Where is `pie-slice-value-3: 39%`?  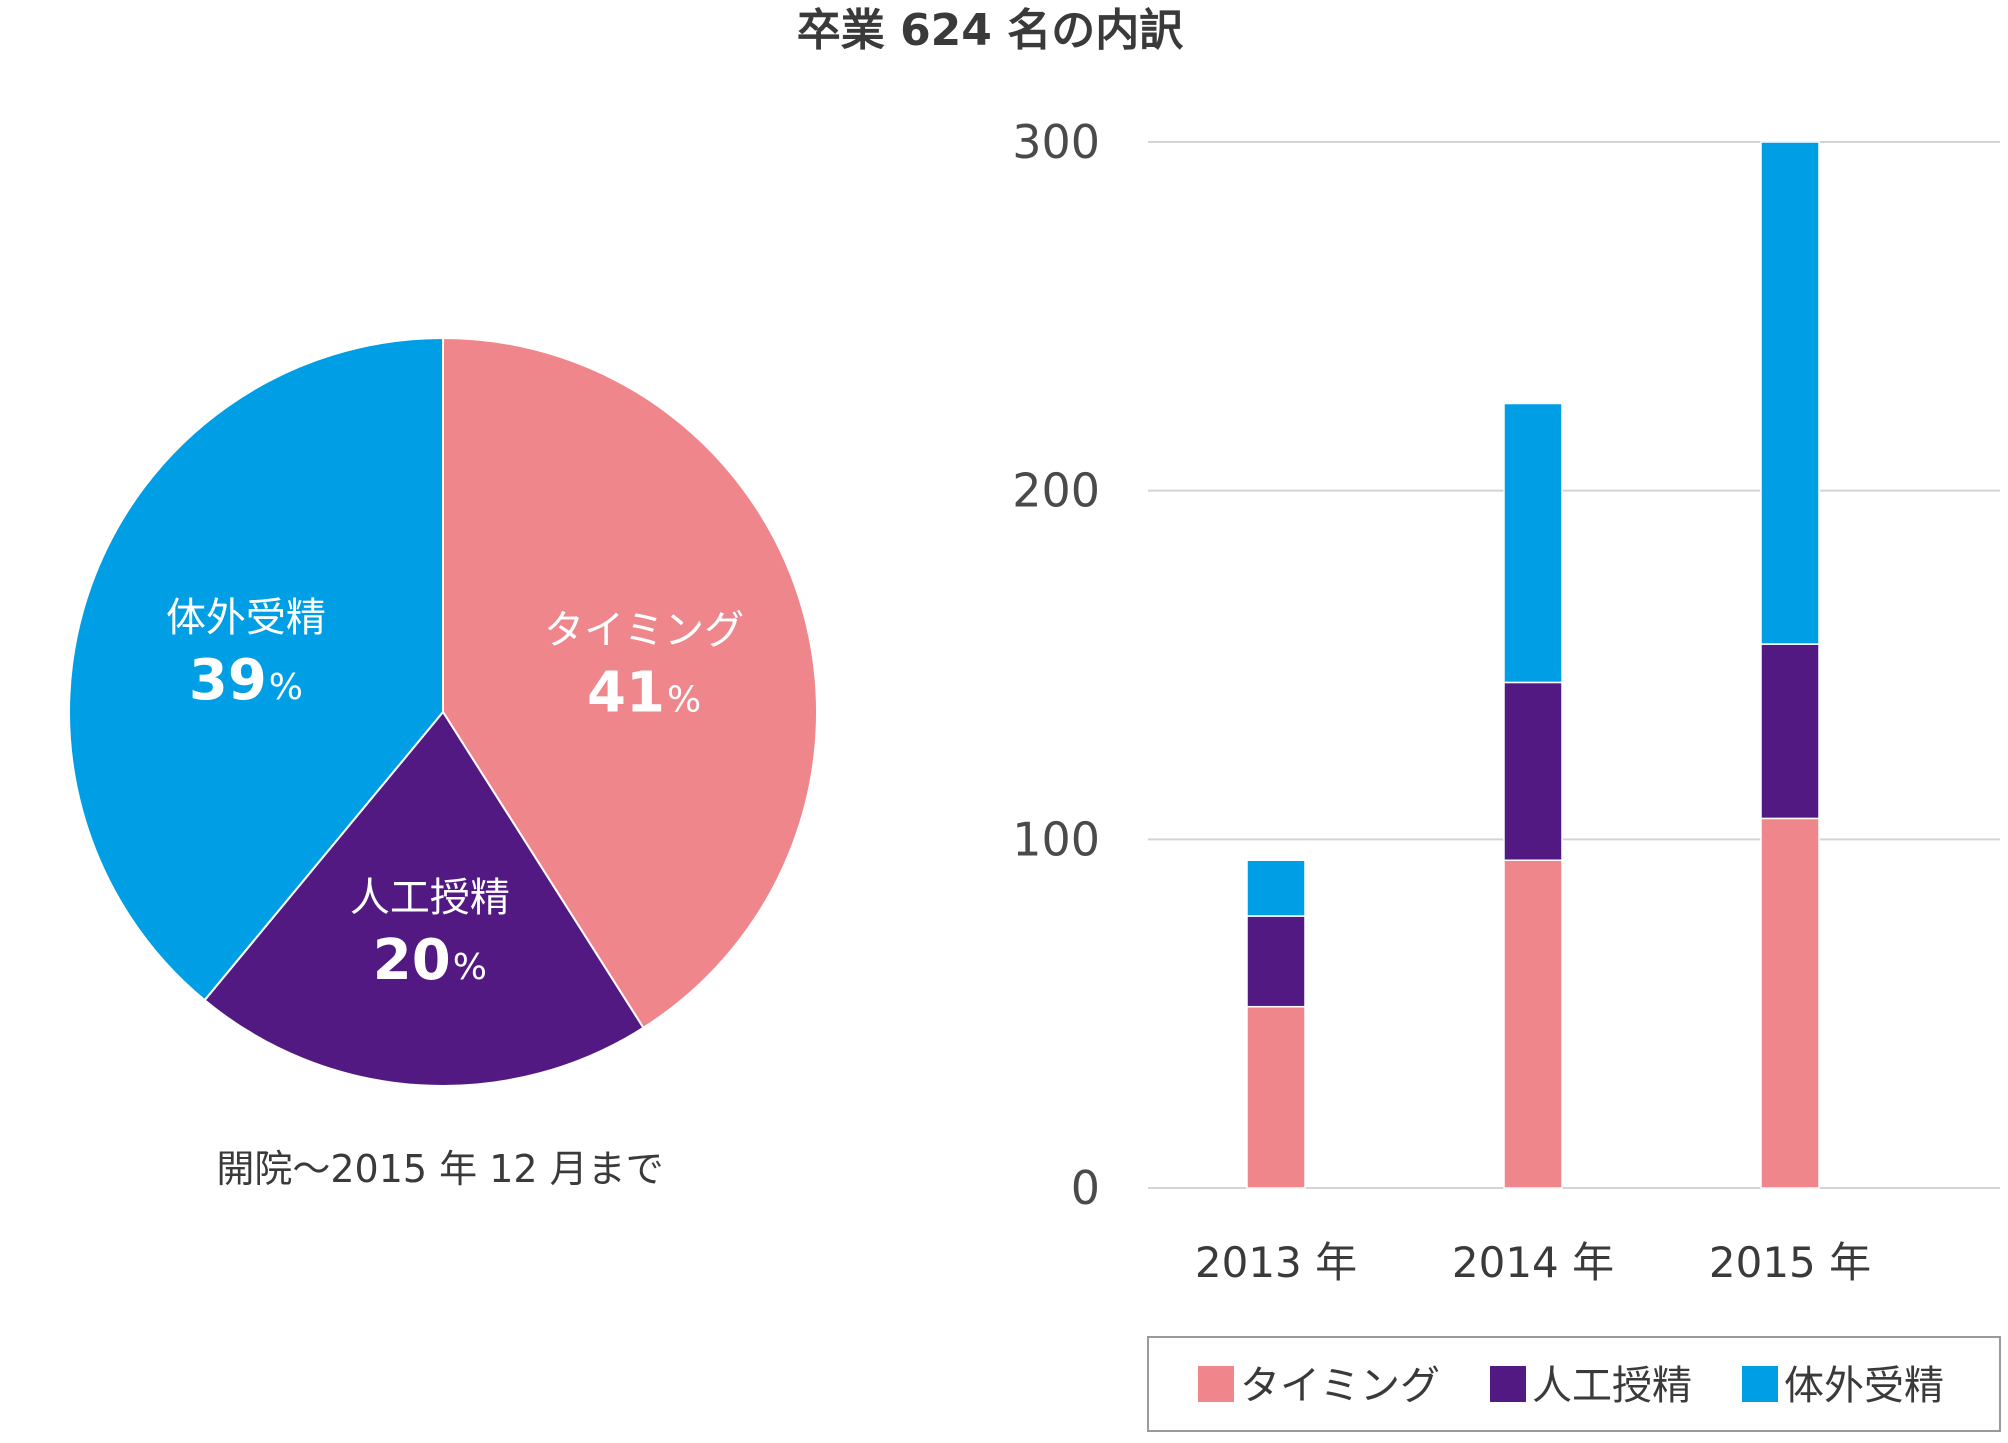
pie-slice-value-3: 39% is located at coordinates (246, 680).